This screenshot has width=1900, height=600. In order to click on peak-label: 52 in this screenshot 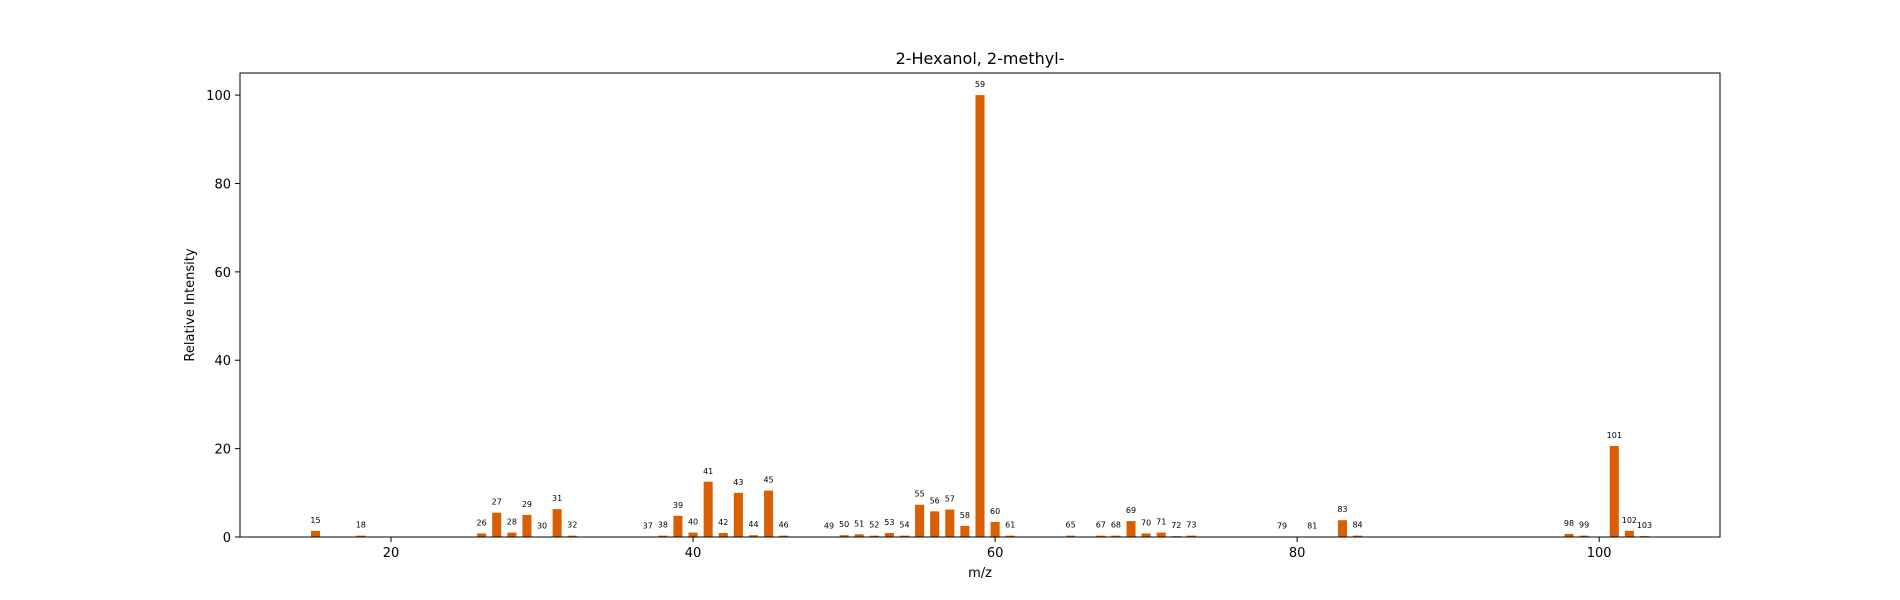, I will do `click(874, 525)`.